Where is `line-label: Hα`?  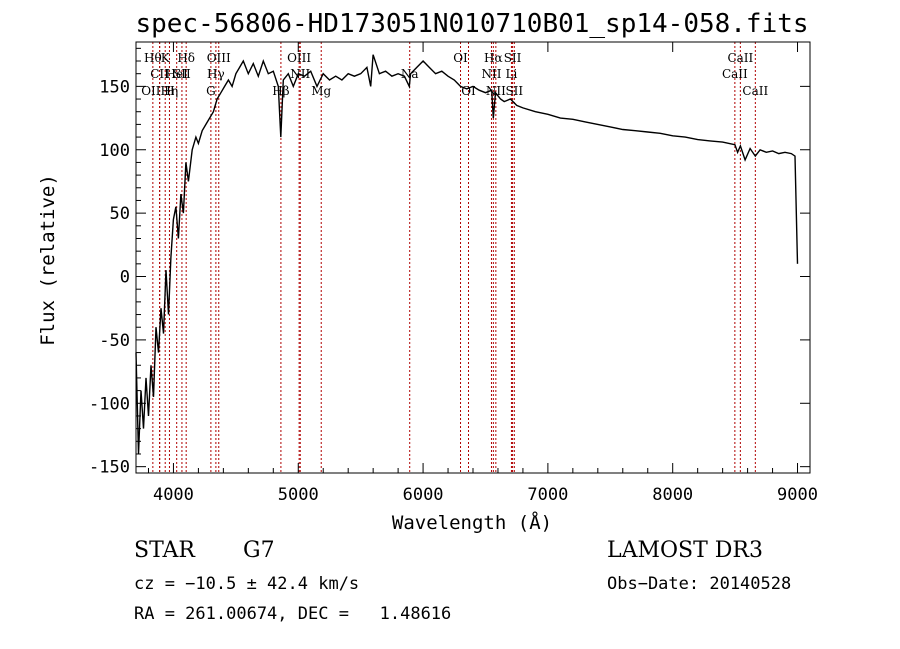 line-label: Hα is located at coordinates (493, 58).